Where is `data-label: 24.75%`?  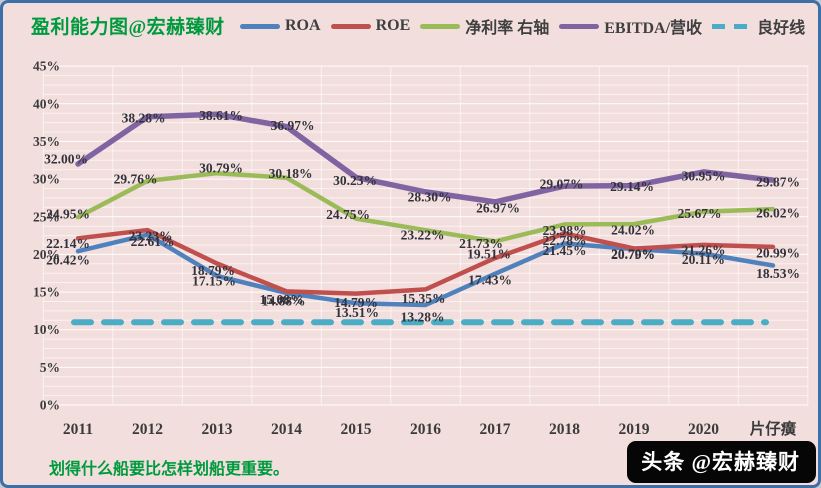 data-label: 24.75% is located at coordinates (348, 214).